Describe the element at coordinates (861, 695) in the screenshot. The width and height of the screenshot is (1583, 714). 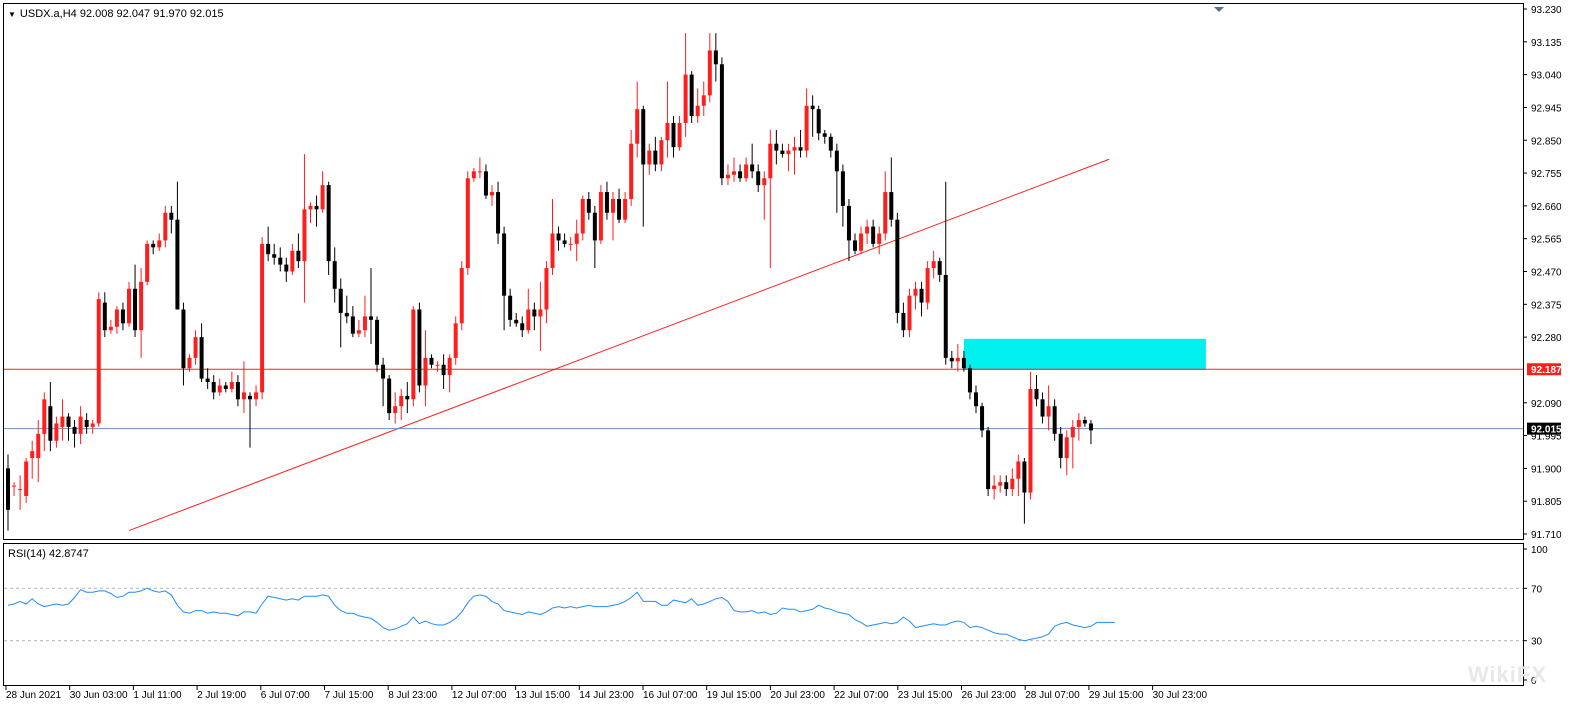
I see `time-tick-label: 22 Jul 07:00` at that location.